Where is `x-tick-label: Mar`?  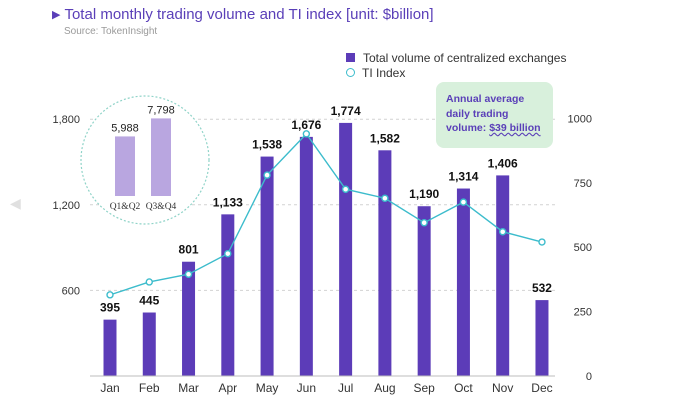 x-tick-label: Mar is located at coordinates (188, 388).